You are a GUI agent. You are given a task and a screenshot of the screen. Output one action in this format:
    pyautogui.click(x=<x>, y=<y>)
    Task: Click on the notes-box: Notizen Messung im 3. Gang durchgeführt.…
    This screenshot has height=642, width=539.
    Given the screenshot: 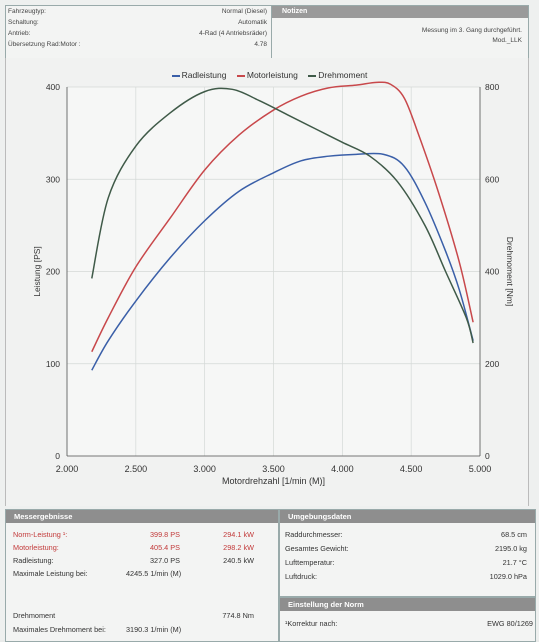 What is the action you would take?
    pyautogui.click(x=400, y=32)
    